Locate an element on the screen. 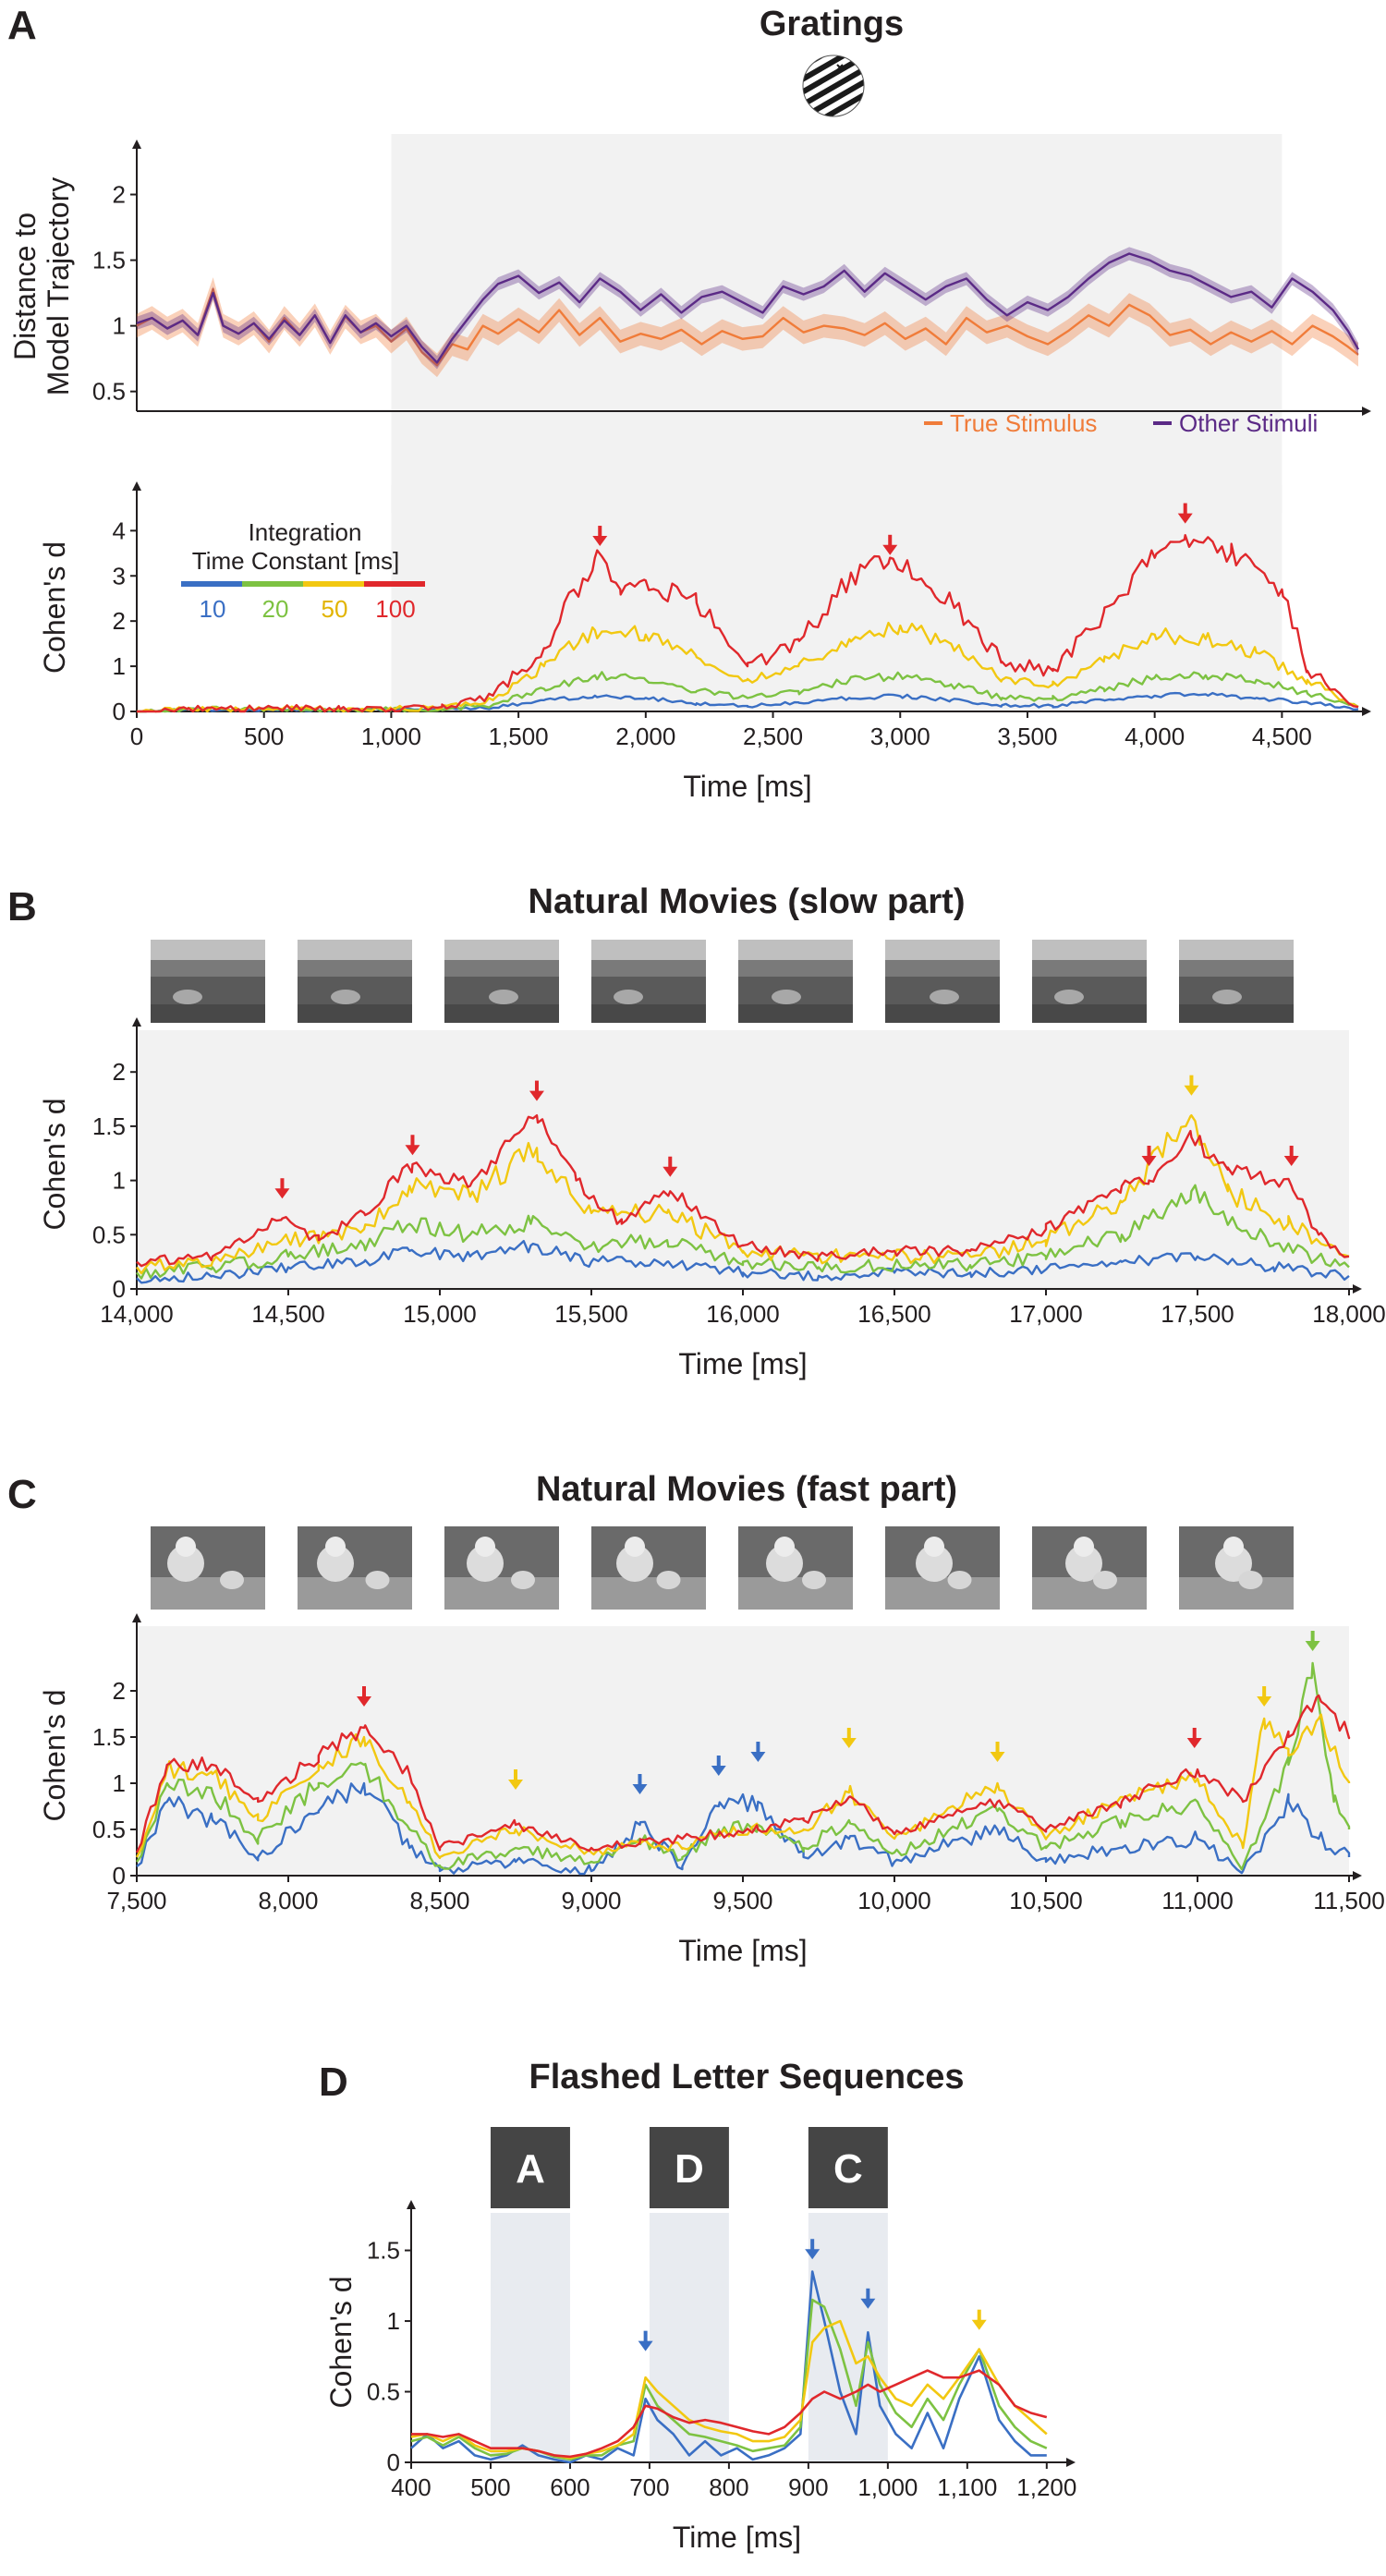 This screenshot has width=1386, height=2576. y-tick-label: 4 is located at coordinates (120, 530).